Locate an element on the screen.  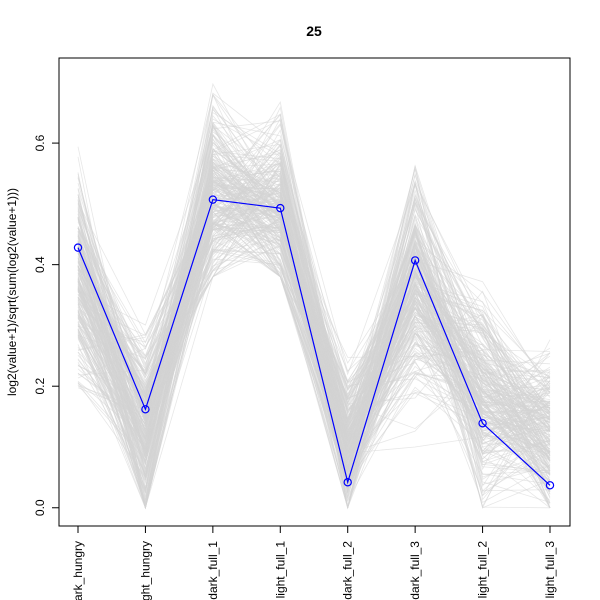
y-axis-label: log2(value+1)/sqrt(sum(log2(value+1))) is located at coordinates (12, 292).